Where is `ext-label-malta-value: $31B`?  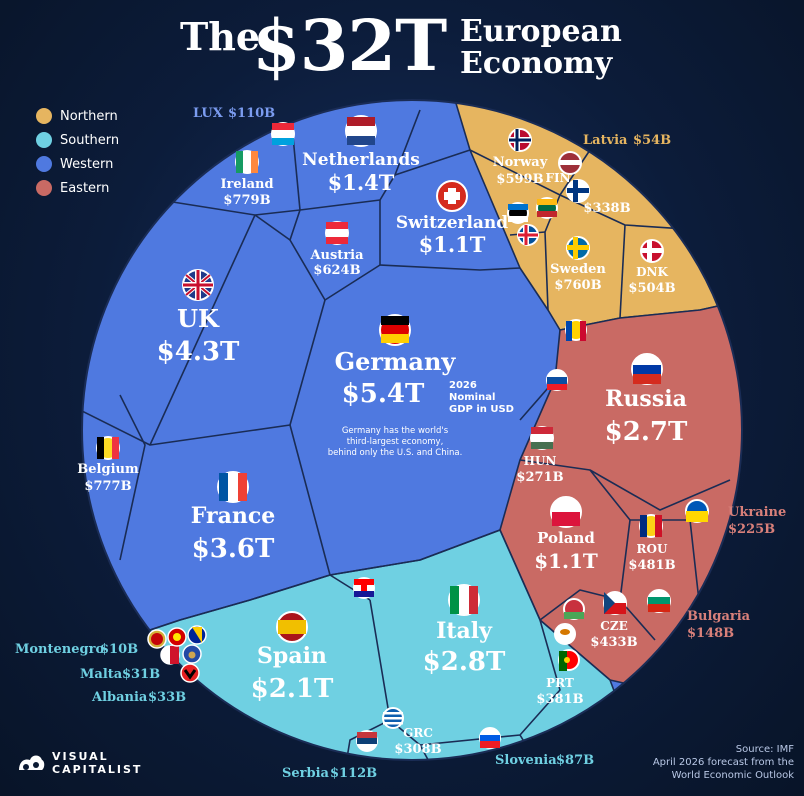 ext-label-malta-value: $31B is located at coordinates (141, 674).